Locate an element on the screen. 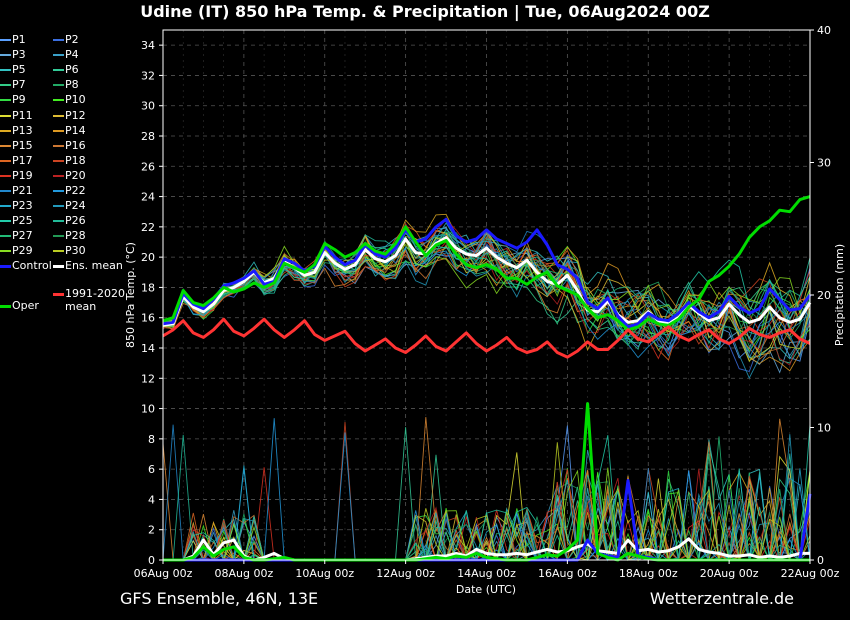  legend-item: P8 is located at coordinates (66, 84).